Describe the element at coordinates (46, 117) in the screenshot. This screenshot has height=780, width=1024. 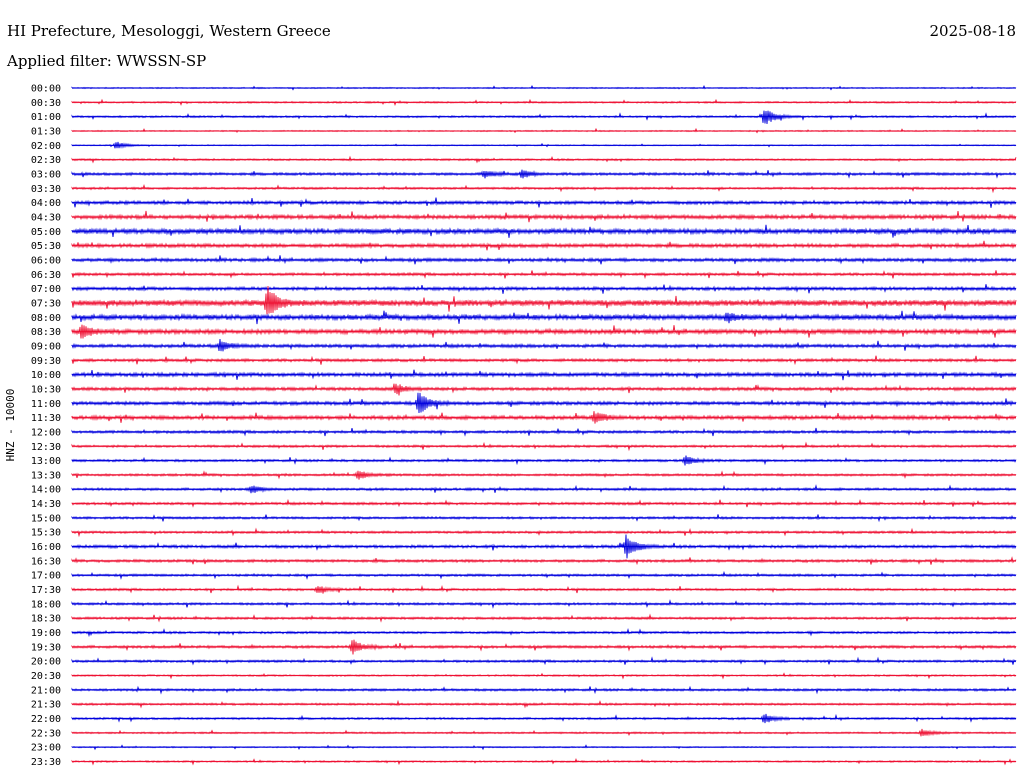
I see `time-tick-label: 01:00` at that location.